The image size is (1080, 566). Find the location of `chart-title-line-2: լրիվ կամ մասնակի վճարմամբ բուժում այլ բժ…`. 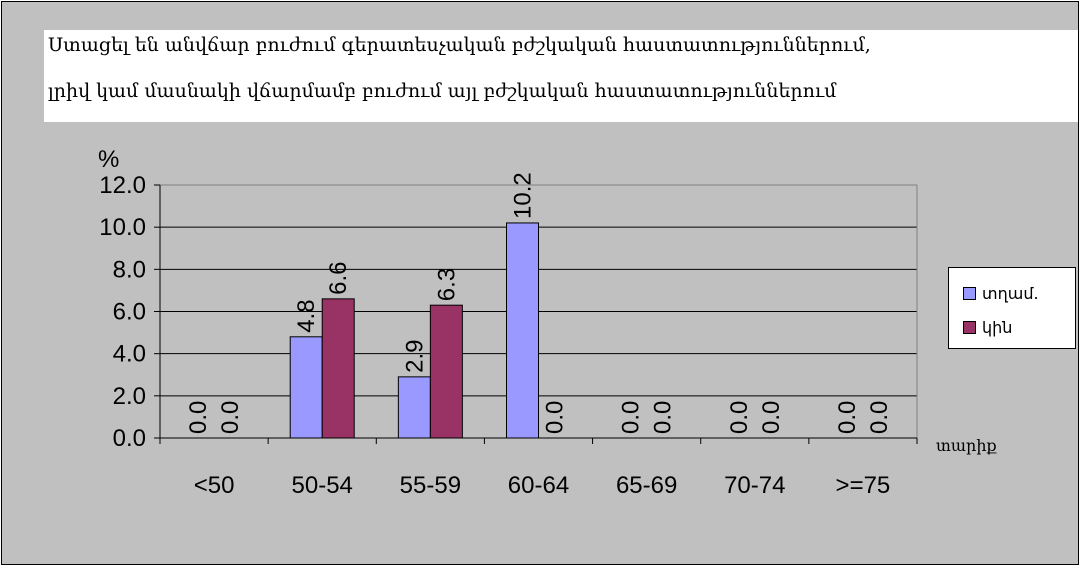

chart-title-line-2: լրիվ կամ մասնակի վճարմամբ բուժում այլ բժ… is located at coordinates (442, 91).